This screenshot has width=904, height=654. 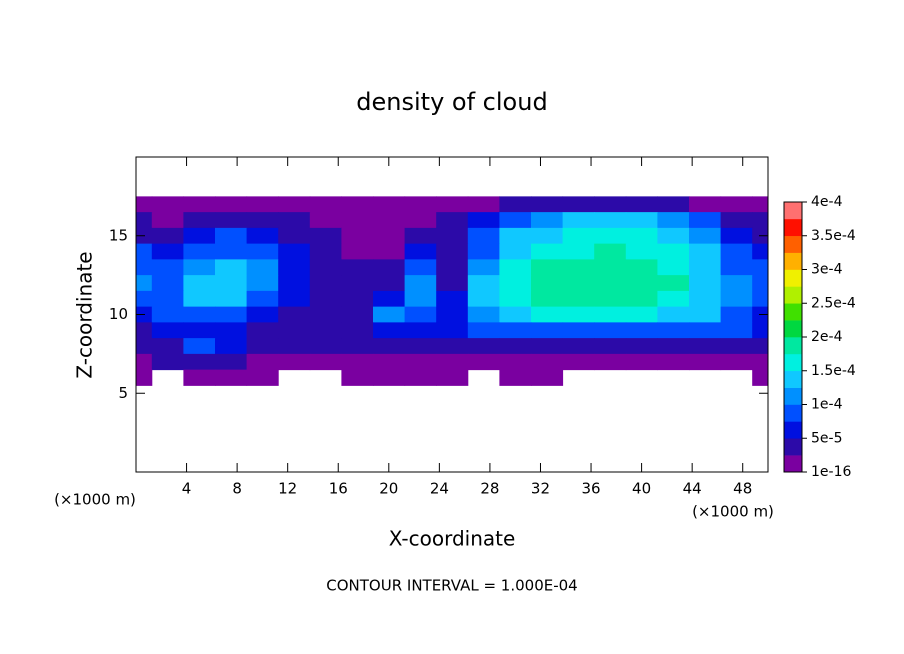 What do you see at coordinates (388, 489) in the screenshot?
I see `x-tick-label: 20` at bounding box center [388, 489].